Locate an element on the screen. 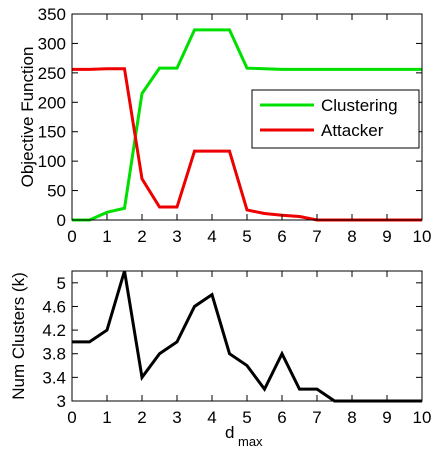 The width and height of the screenshot is (437, 453). y-tick-label: 3 is located at coordinates (61, 401).